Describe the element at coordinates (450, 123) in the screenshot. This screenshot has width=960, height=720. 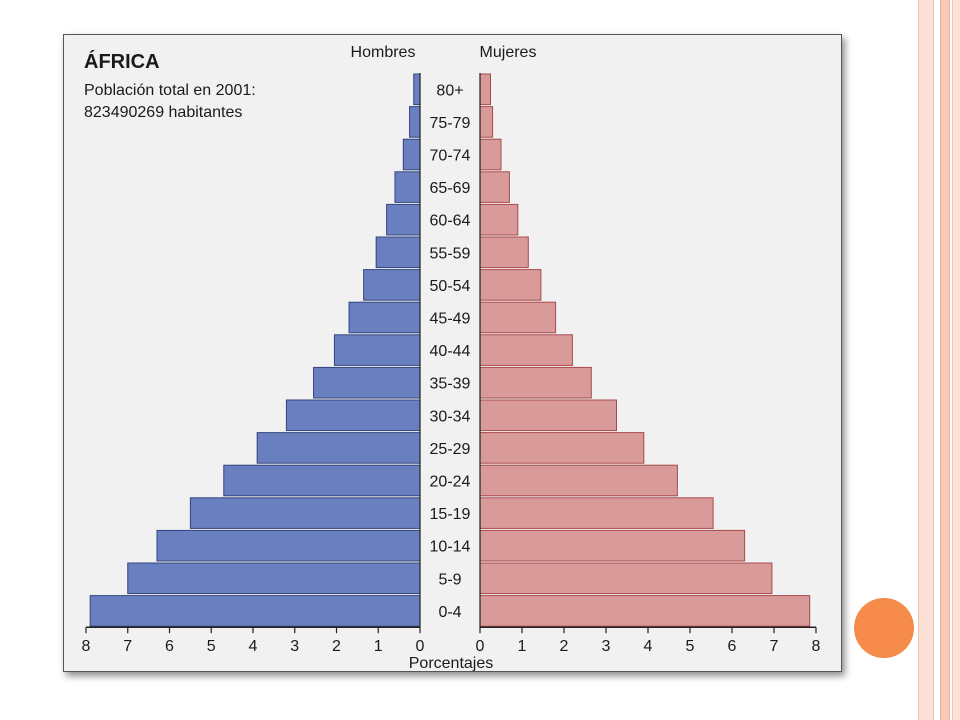
I see `age-group-label: 75-79` at that location.